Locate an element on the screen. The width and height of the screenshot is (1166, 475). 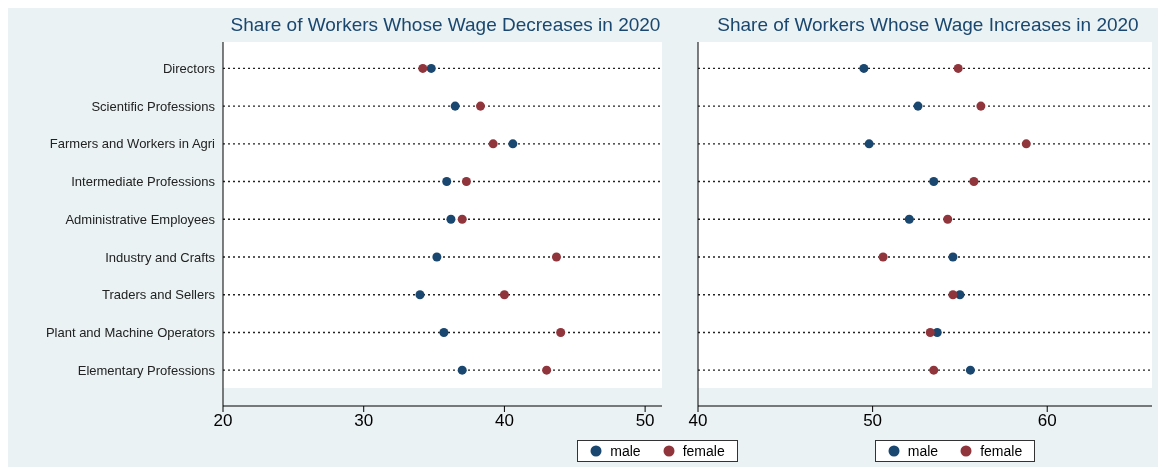
chart-title: Share of Workers Whose Wage Increases in 2020 is located at coordinates (928, 25).